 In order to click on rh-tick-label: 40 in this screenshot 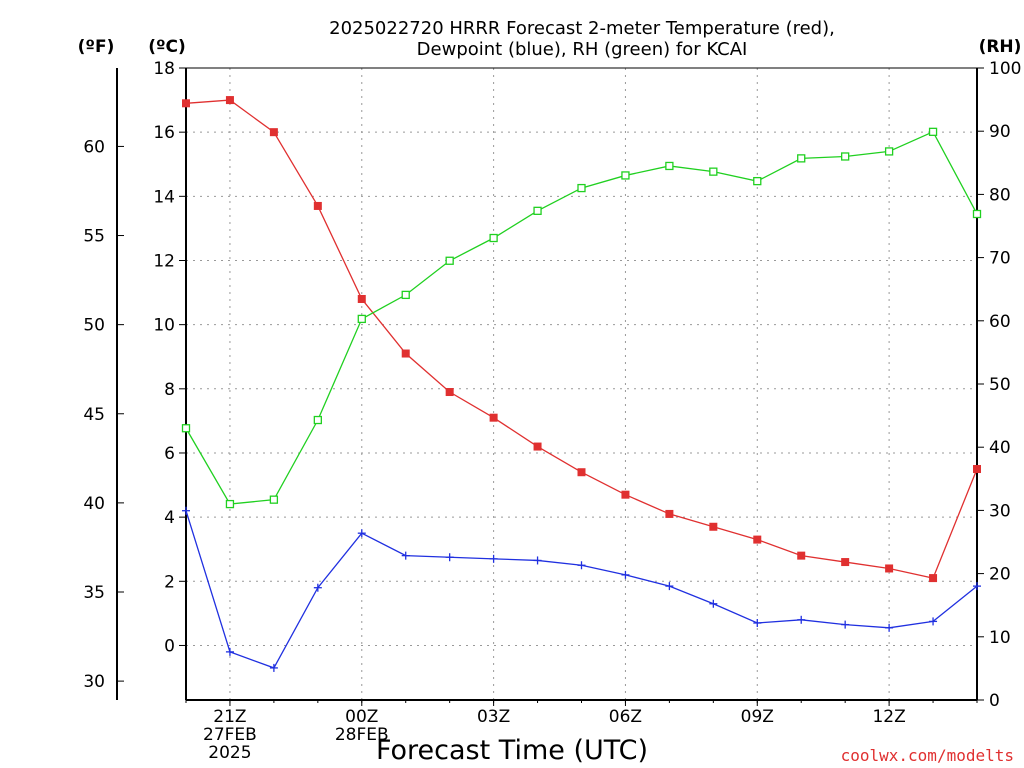, I will do `click(1000, 448)`.